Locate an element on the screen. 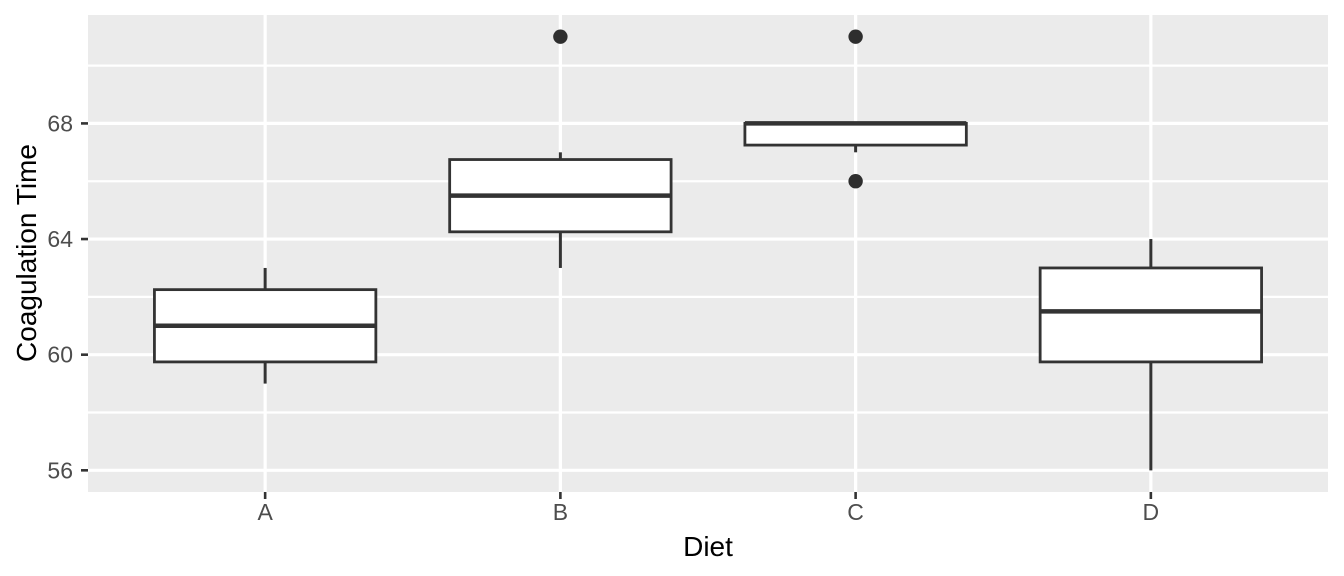 The height and width of the screenshot is (576, 1344). x-tick-label-A: A is located at coordinates (265, 512).